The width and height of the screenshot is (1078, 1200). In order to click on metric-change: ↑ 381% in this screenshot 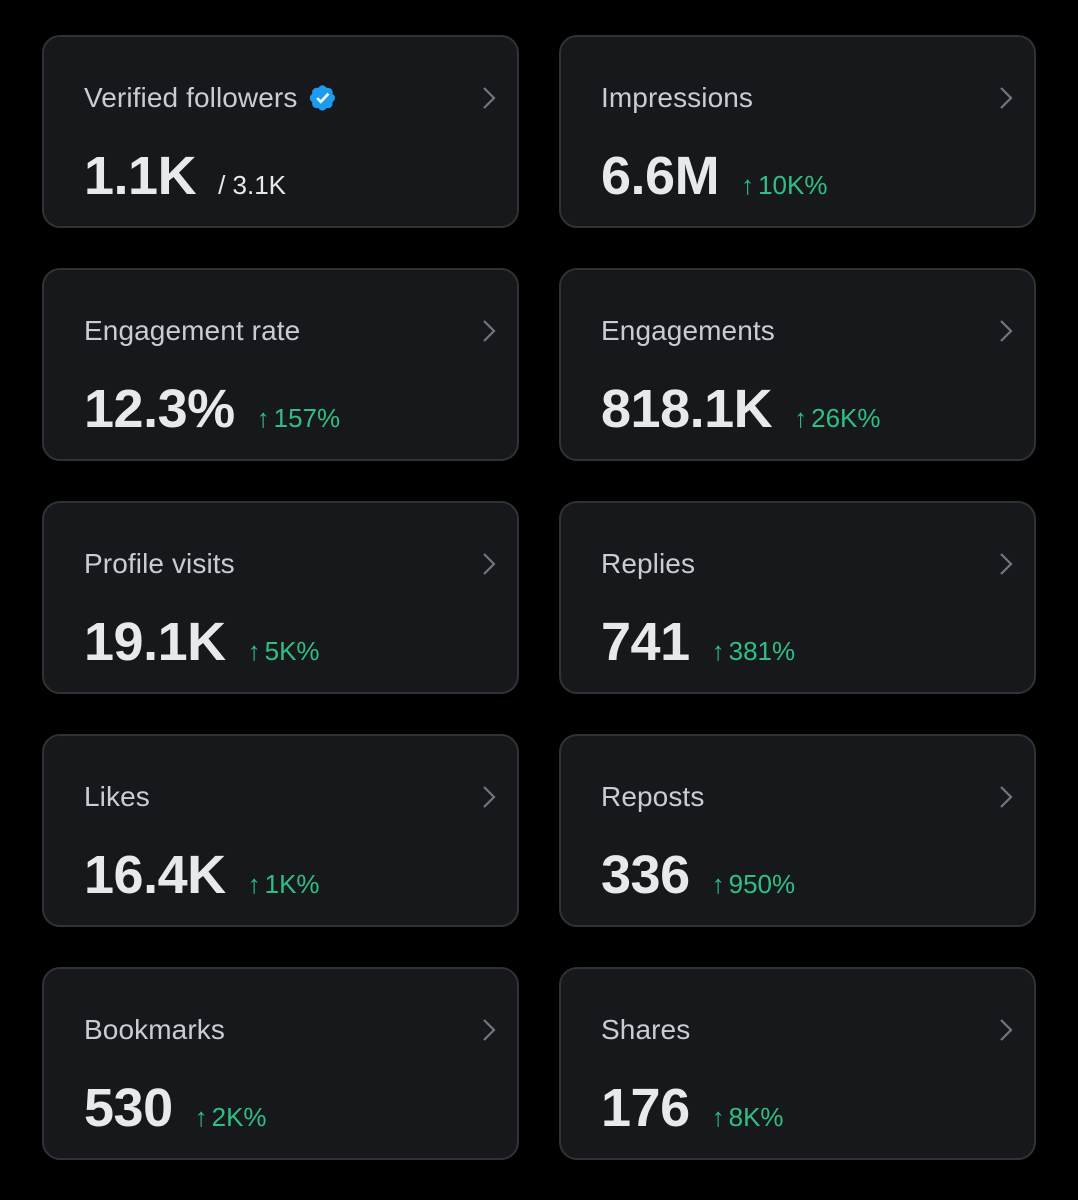, I will do `click(754, 651)`.